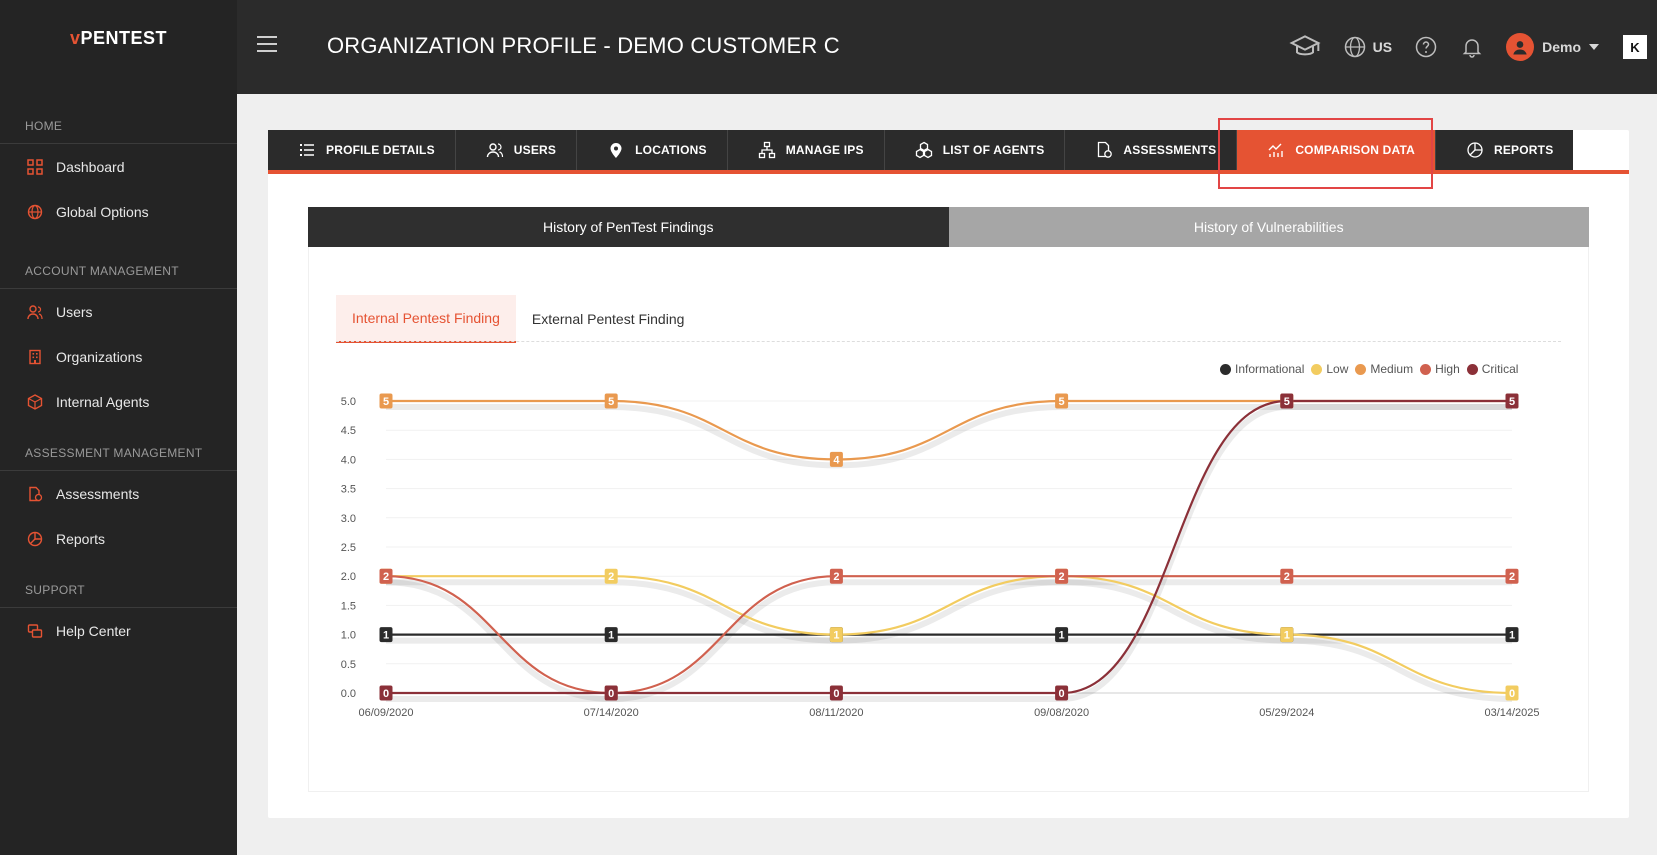 The height and width of the screenshot is (855, 1657). I want to click on building-icon, so click(35, 357).